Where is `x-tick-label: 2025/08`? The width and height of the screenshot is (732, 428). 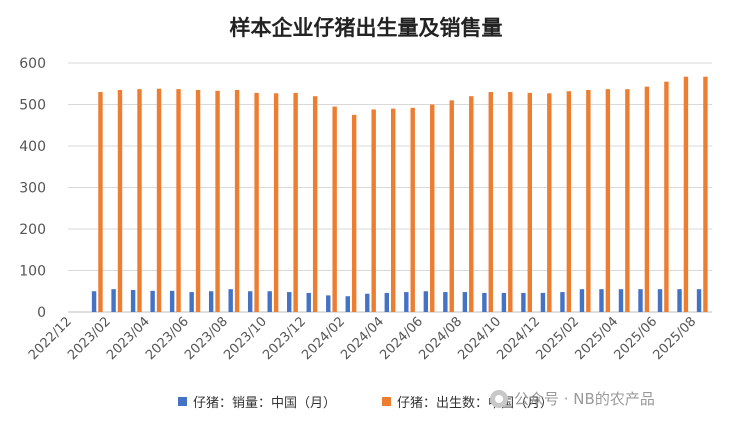 x-tick-label: 2025/08 is located at coordinates (675, 338).